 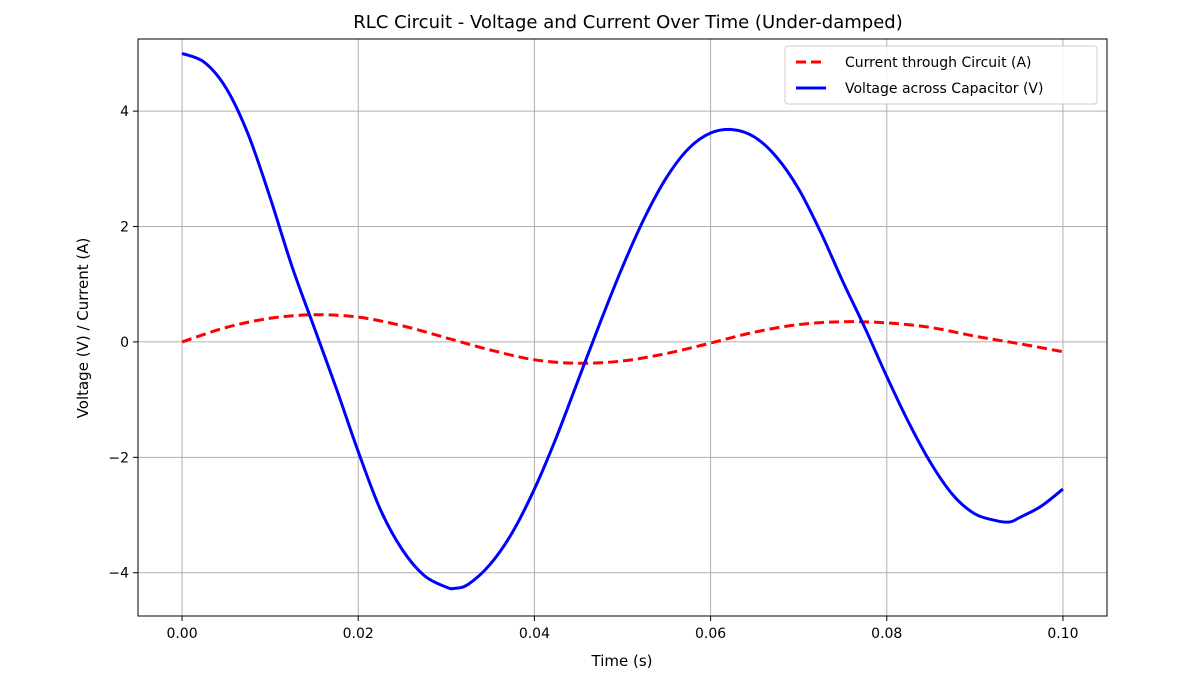 What do you see at coordinates (886, 634) in the screenshot?
I see `x-tick-label: 0.08` at bounding box center [886, 634].